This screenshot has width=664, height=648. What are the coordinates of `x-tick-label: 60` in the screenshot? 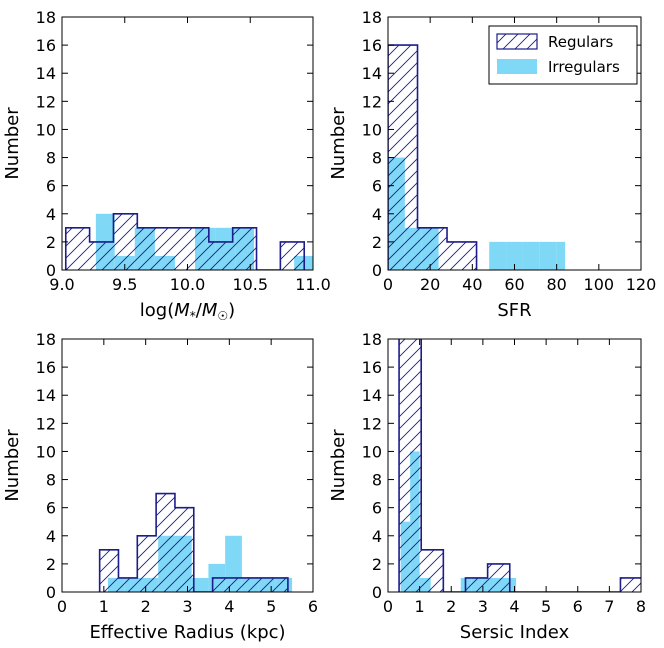 It's located at (514, 284).